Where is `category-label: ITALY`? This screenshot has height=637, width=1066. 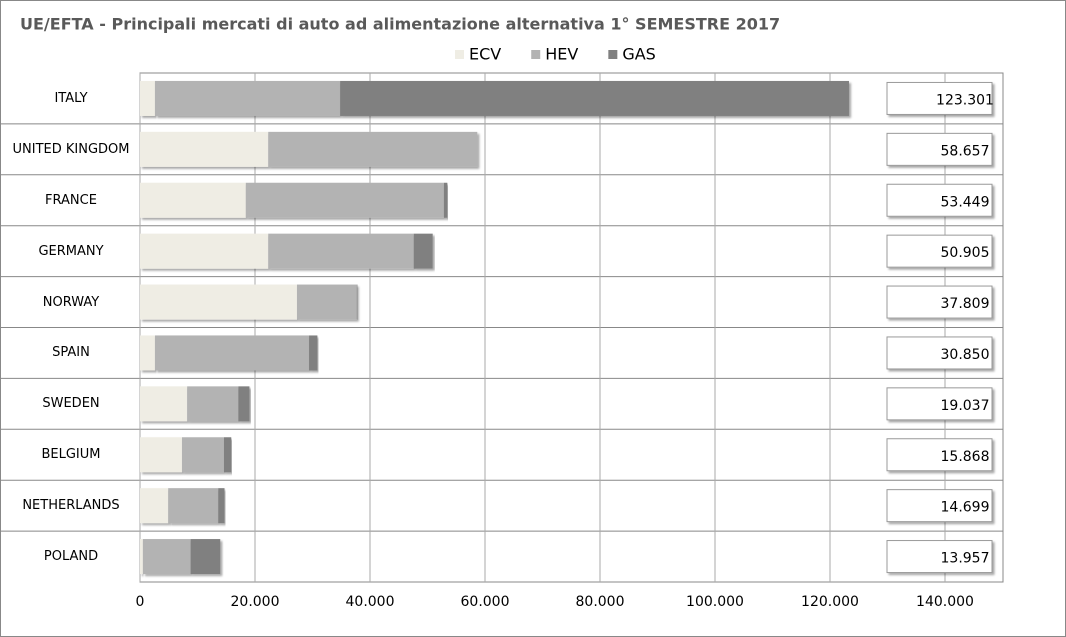 category-label: ITALY is located at coordinates (71, 98).